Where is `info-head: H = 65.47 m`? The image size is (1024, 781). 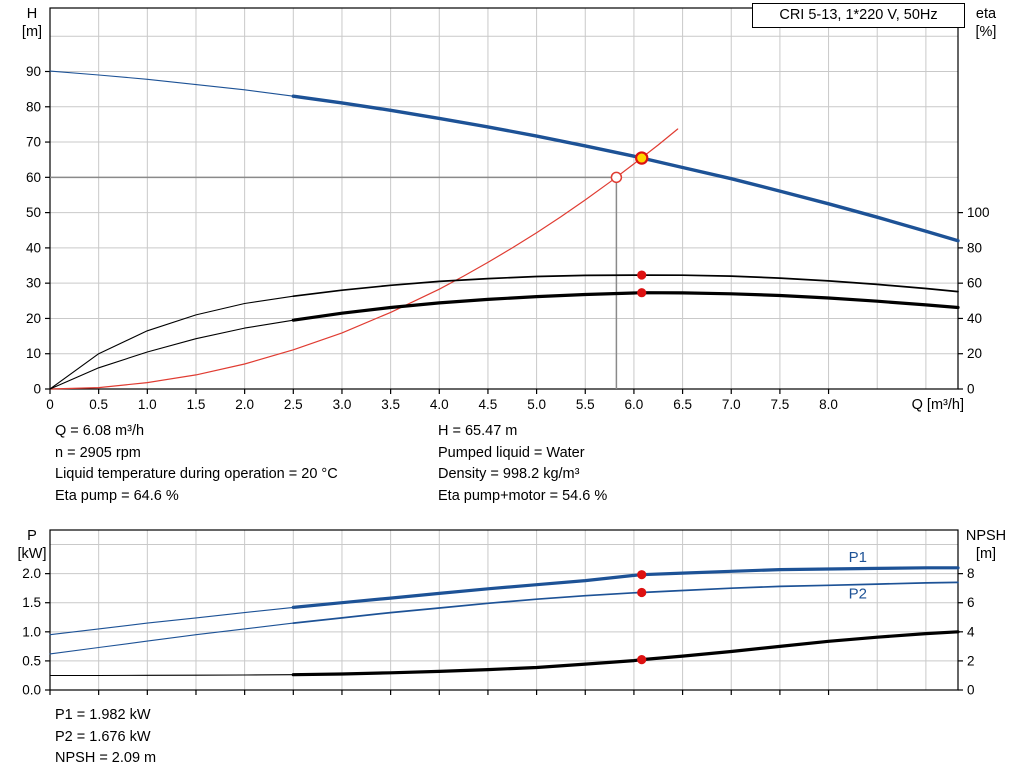 info-head: H = 65.47 m is located at coordinates (478, 431).